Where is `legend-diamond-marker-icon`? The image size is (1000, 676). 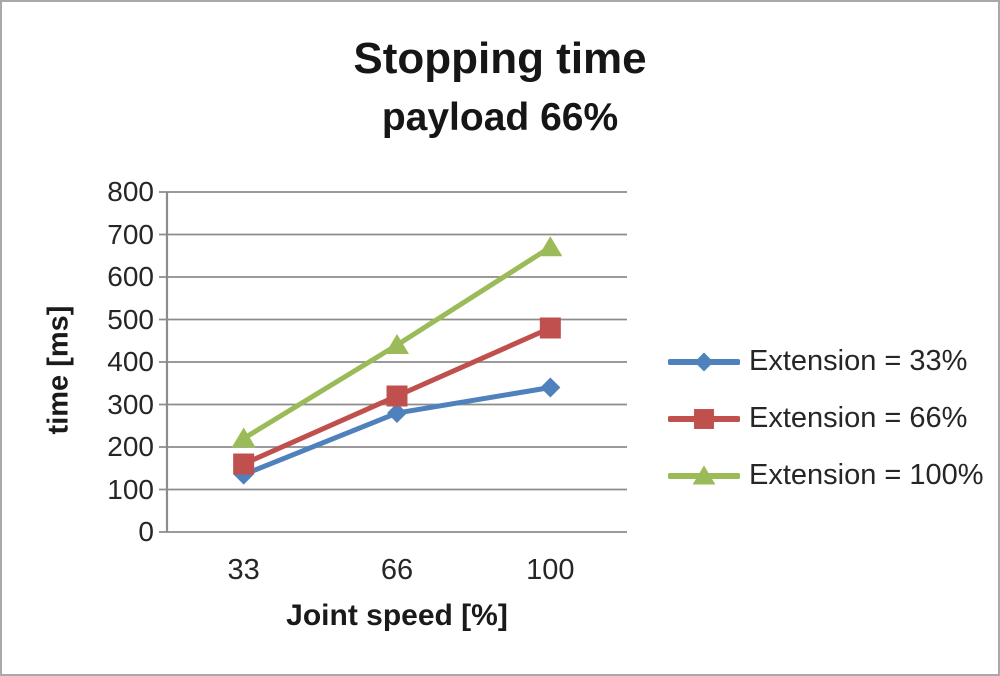 legend-diamond-marker-icon is located at coordinates (704, 361).